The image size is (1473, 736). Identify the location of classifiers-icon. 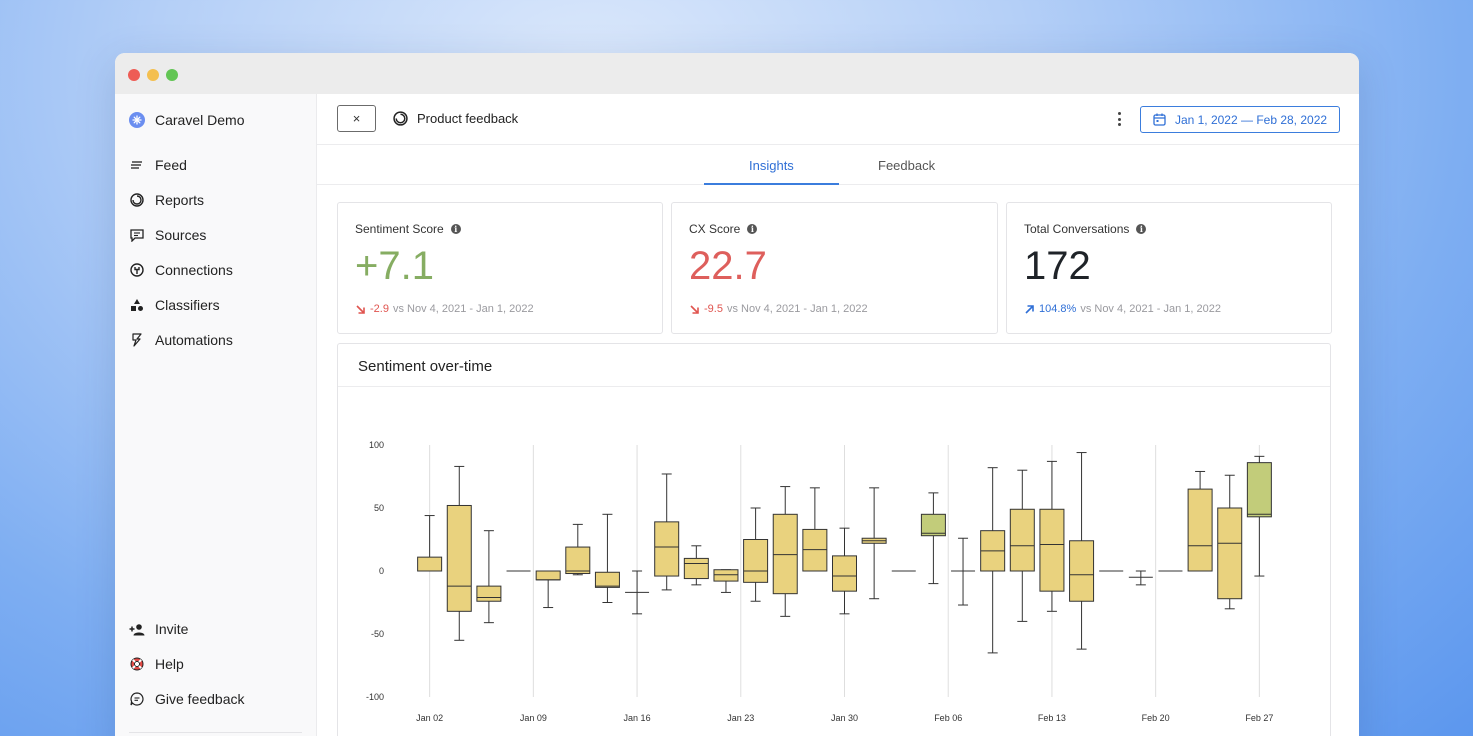
(137, 305).